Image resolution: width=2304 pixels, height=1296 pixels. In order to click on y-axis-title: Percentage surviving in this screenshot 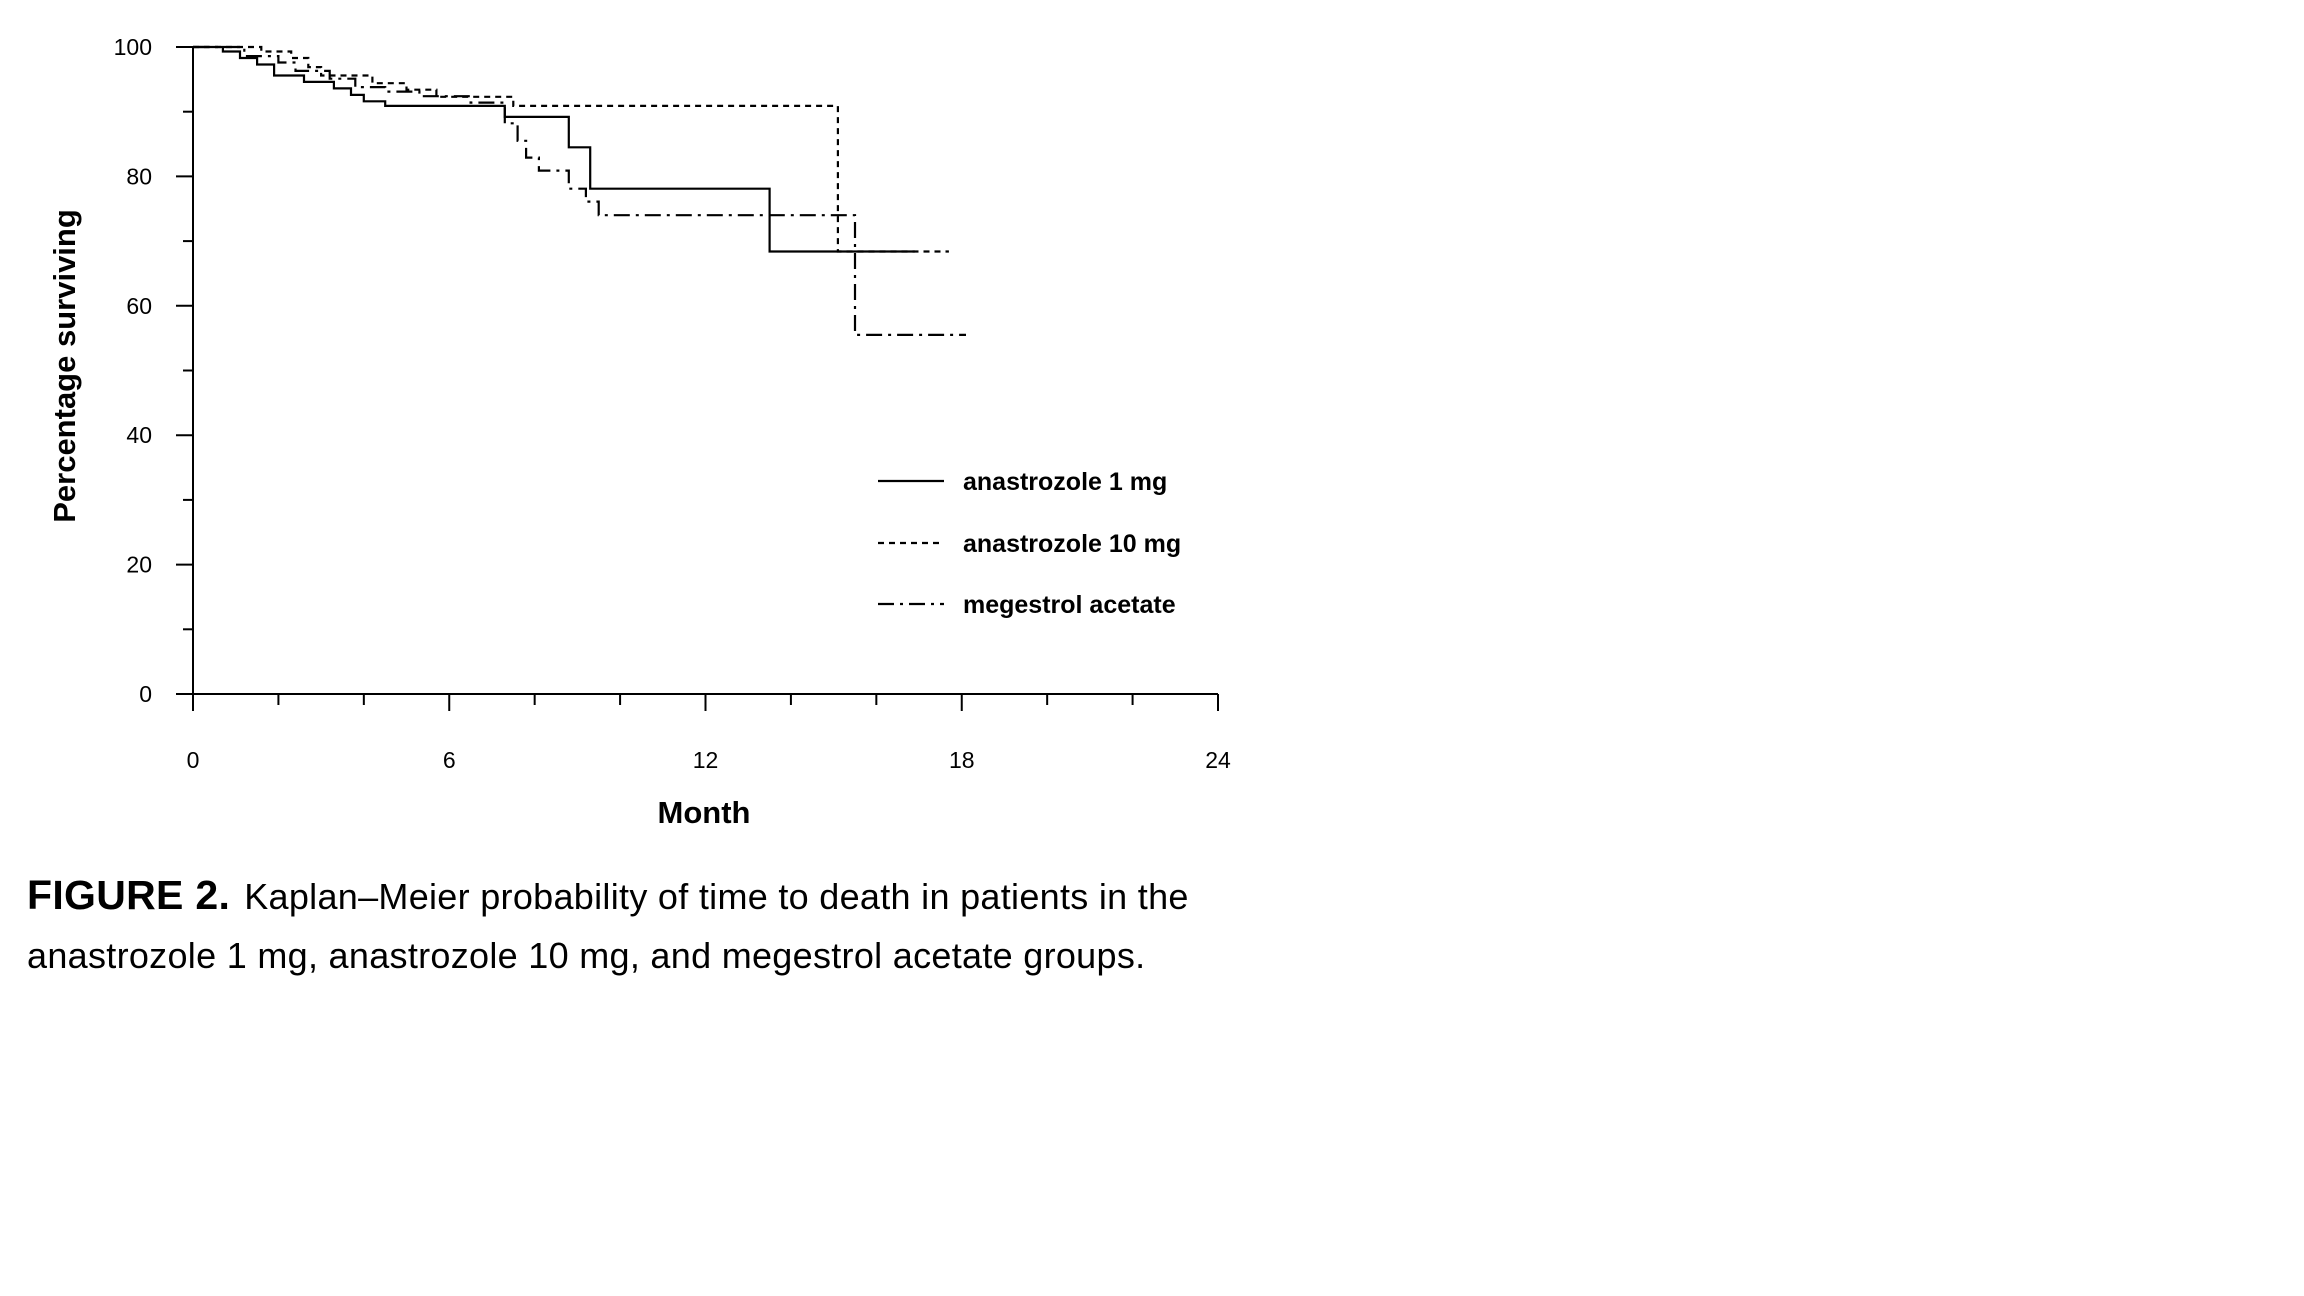, I will do `click(64, 366)`.